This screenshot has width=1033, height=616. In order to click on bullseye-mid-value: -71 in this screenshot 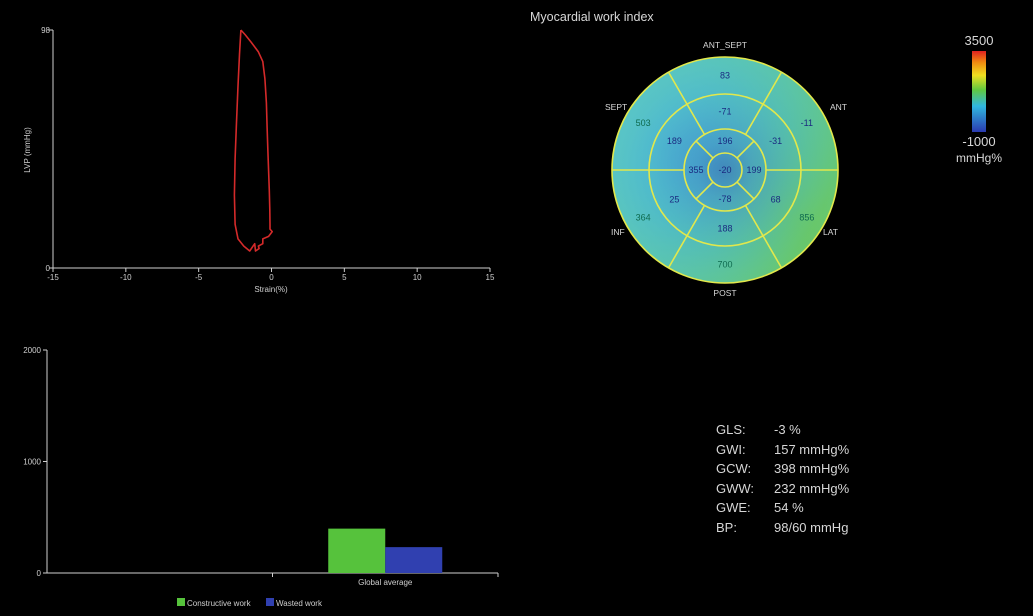, I will do `click(724, 112)`.